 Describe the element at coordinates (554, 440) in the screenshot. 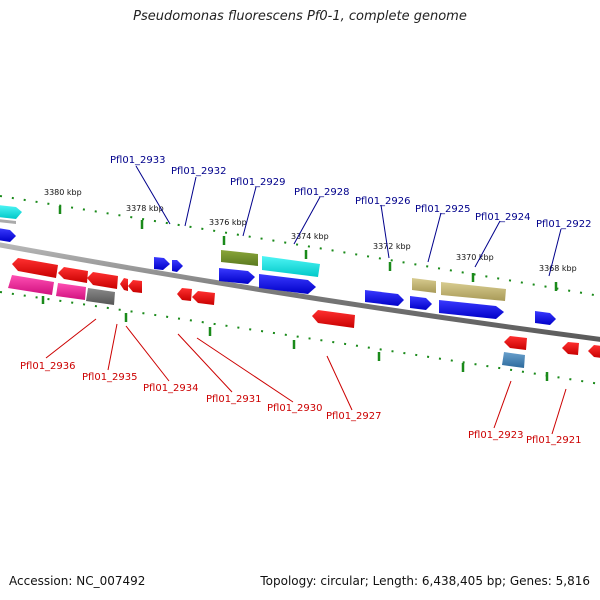

I see `gene-label-bottom: Pfl01_2921` at that location.